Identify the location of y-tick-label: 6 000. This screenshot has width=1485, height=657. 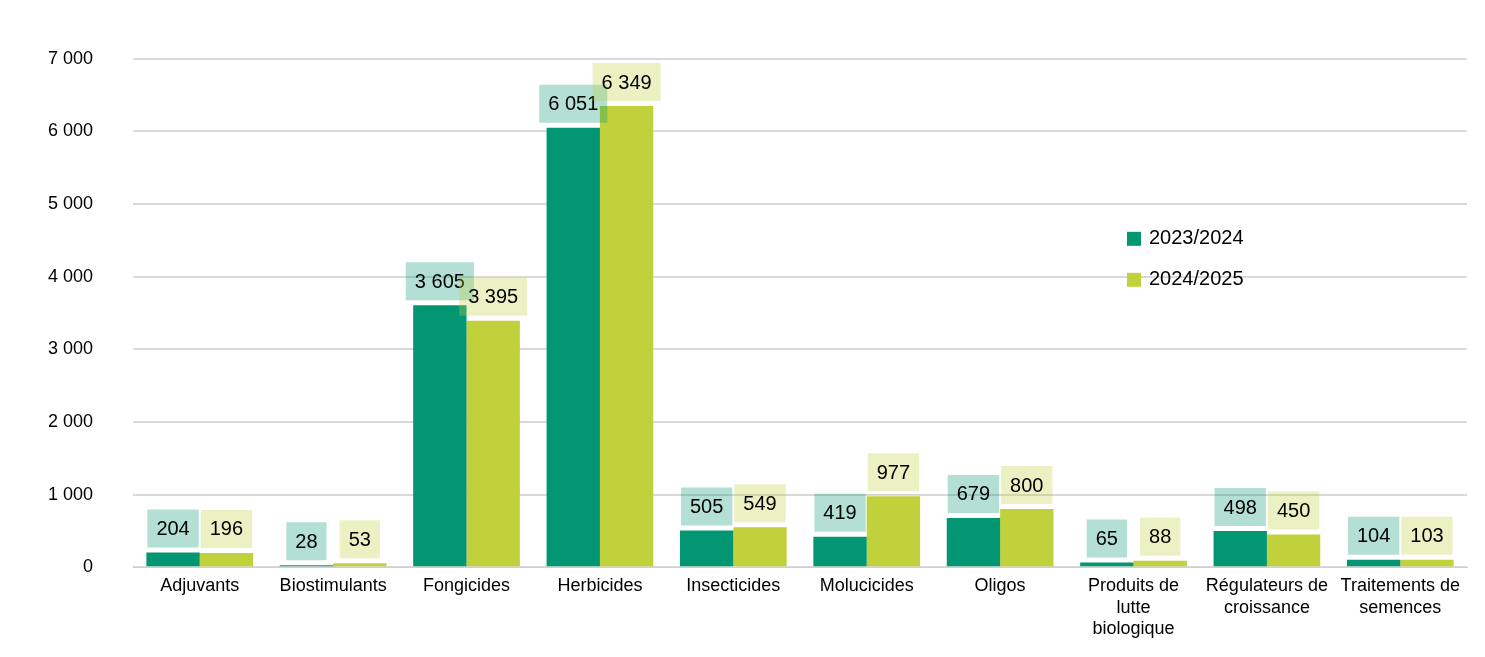
(71, 130).